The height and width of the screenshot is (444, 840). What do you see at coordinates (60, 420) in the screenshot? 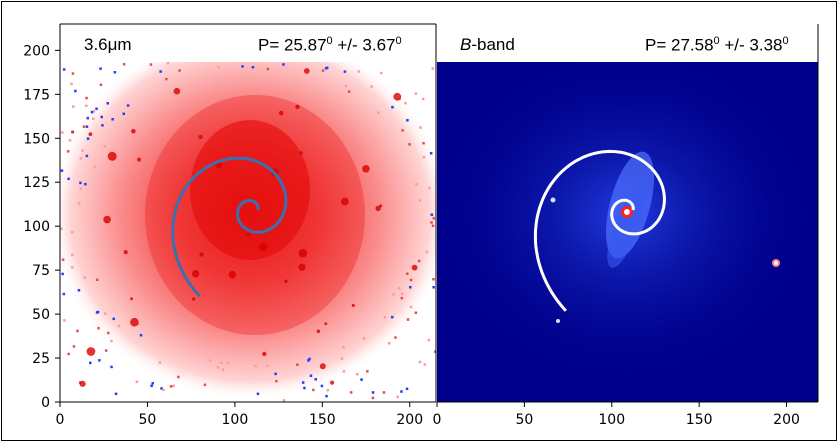
I see `x-tick-label-left: 0` at bounding box center [60, 420].